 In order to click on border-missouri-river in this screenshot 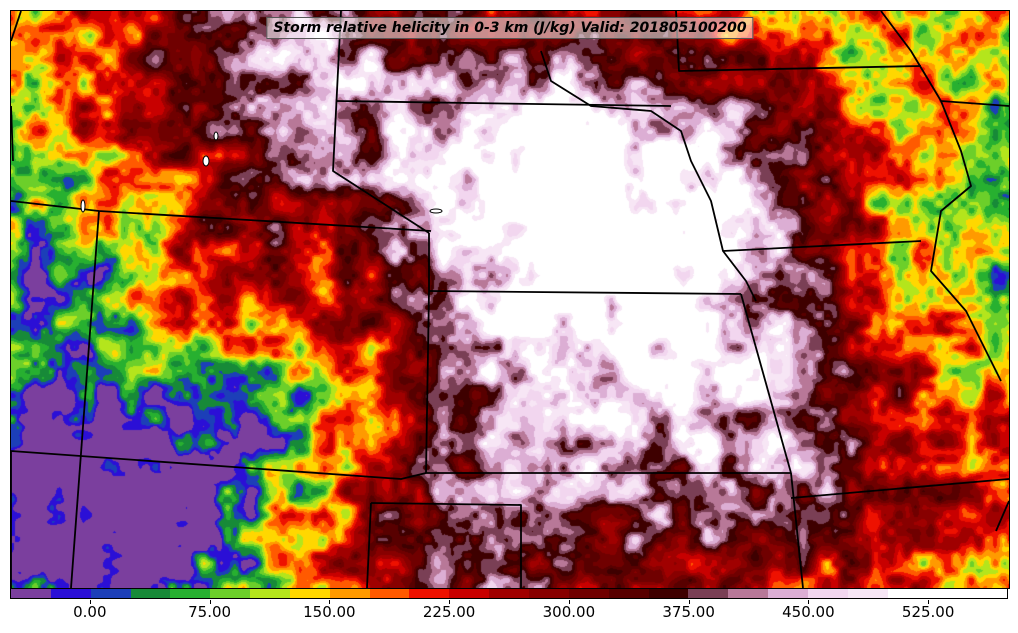, I will do `click(648, 176)`.